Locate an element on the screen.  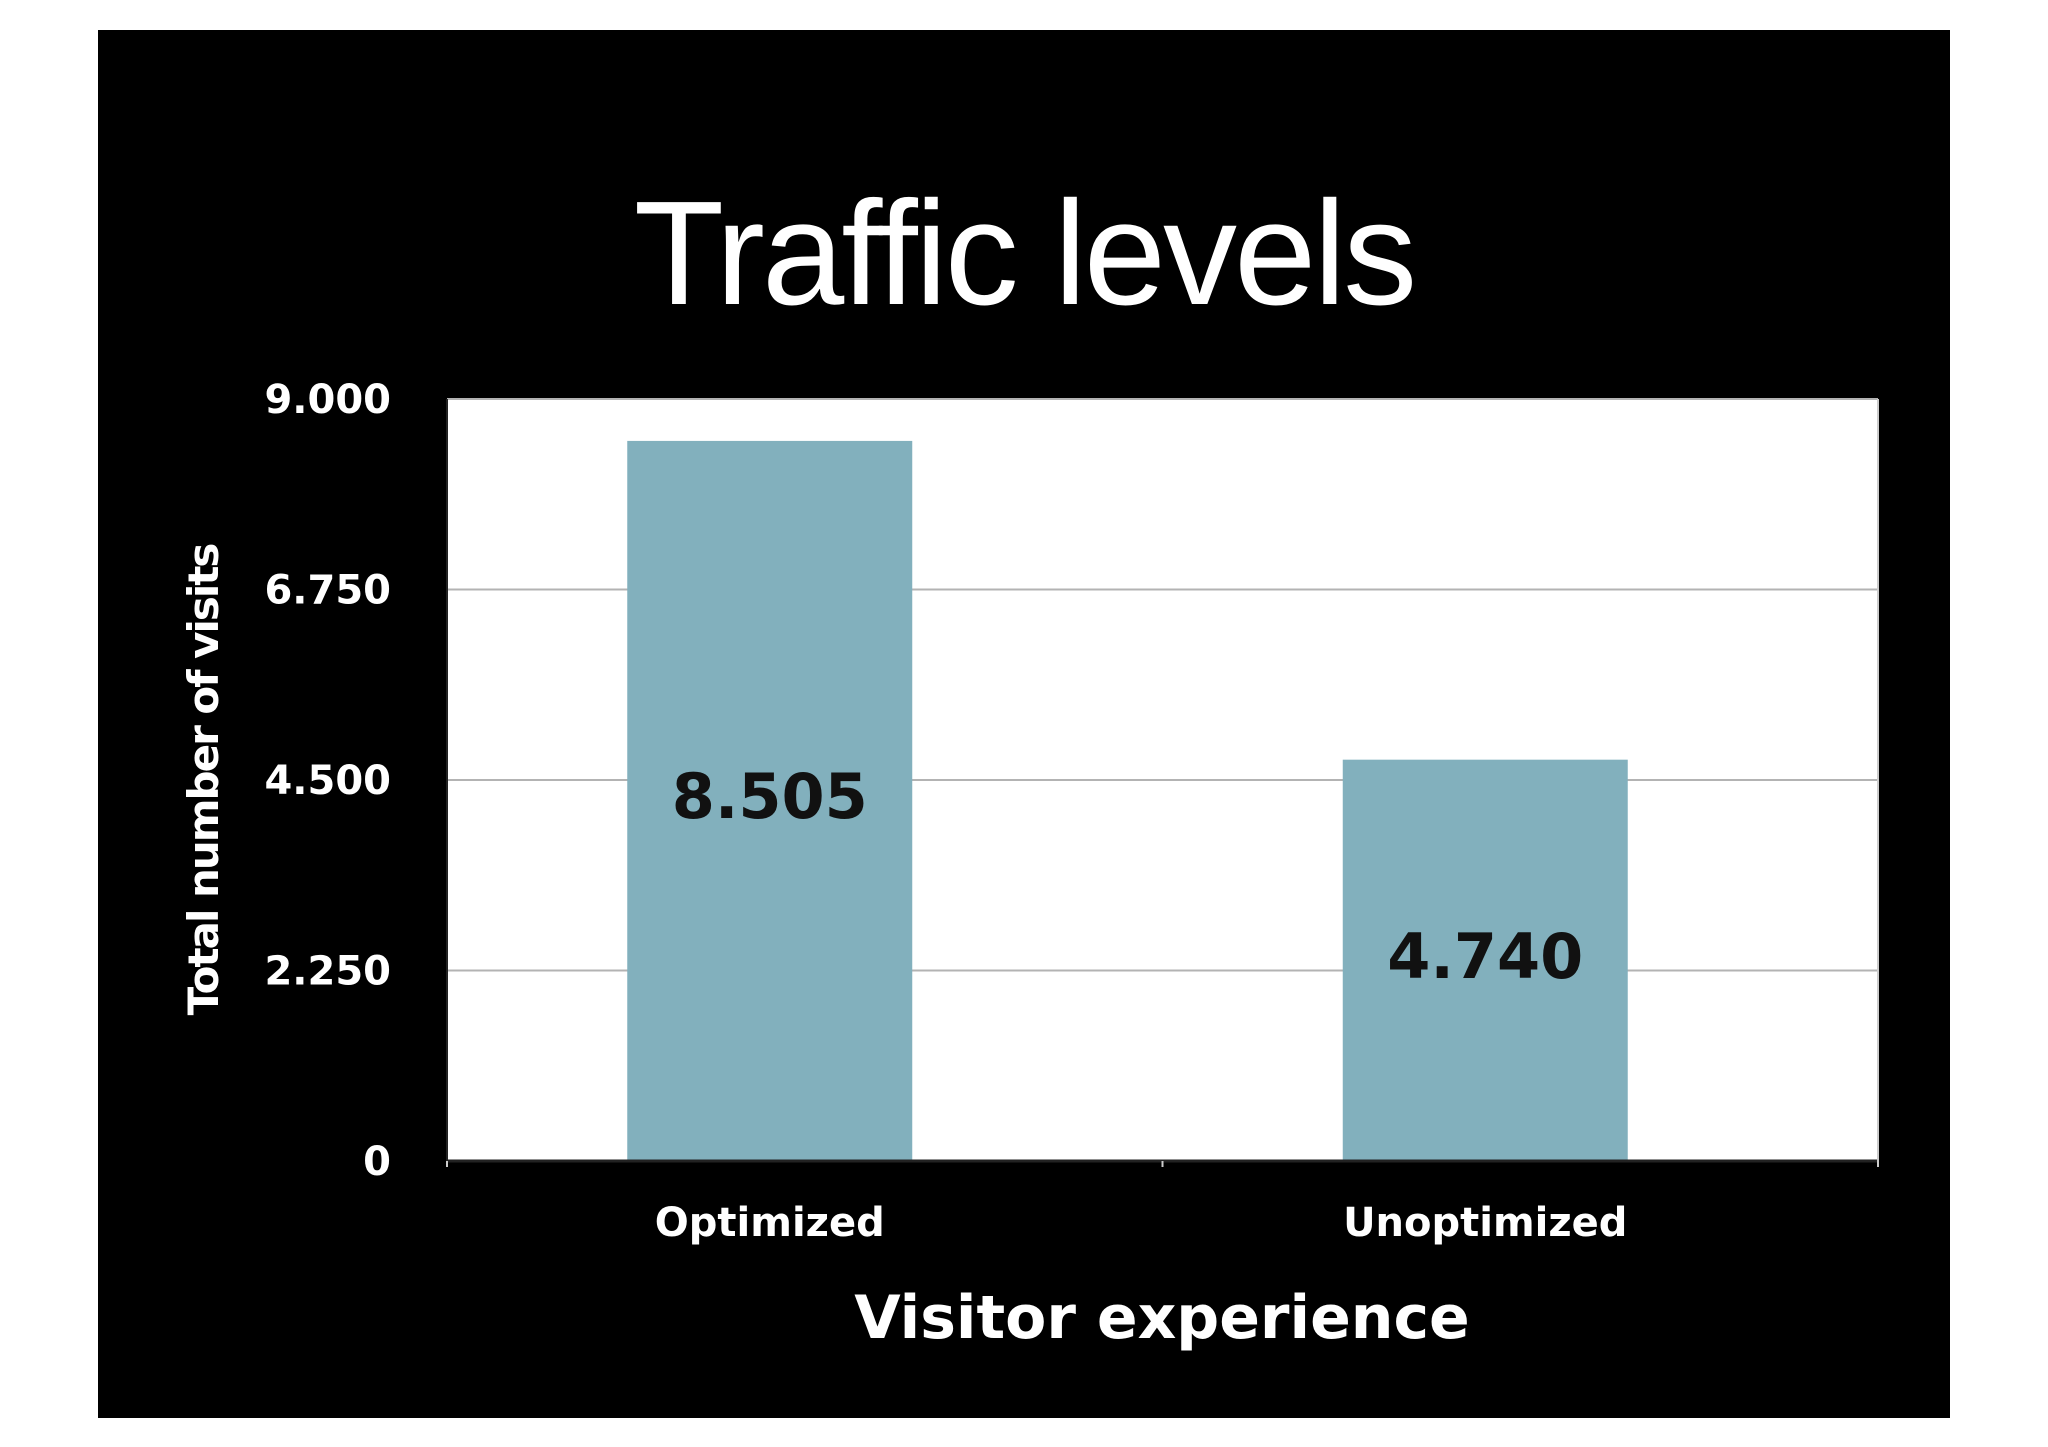
y-tick-label: 6.750 is located at coordinates (327, 591).